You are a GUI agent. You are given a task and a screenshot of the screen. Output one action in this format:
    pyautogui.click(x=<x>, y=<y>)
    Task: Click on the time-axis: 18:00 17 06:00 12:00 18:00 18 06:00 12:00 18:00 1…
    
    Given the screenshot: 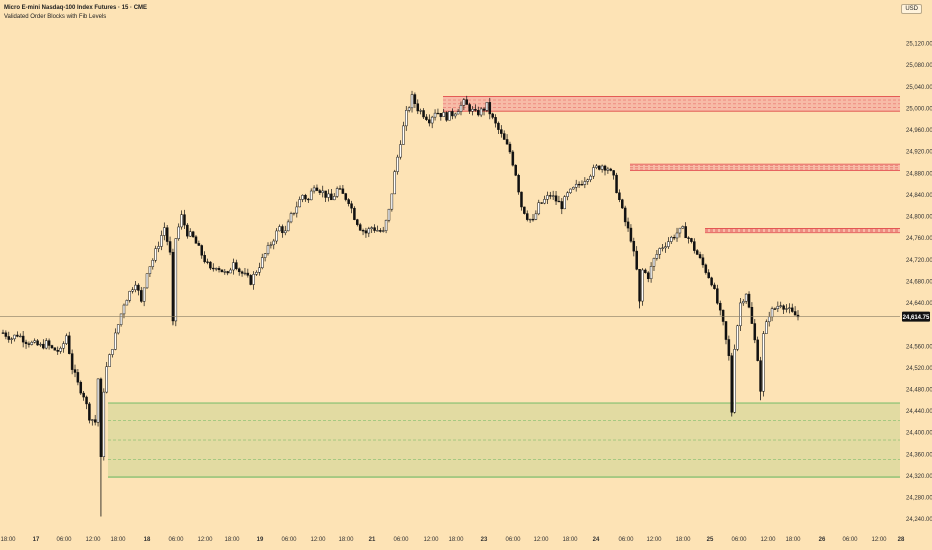 What is the action you would take?
    pyautogui.click(x=452, y=540)
    